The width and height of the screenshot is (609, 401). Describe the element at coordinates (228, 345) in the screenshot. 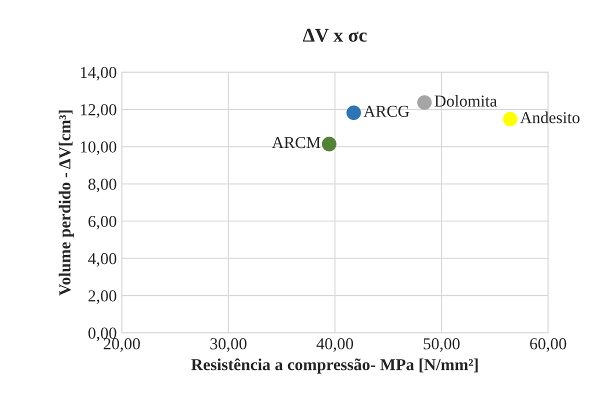

I see `x-tick-label: 30,00` at that location.